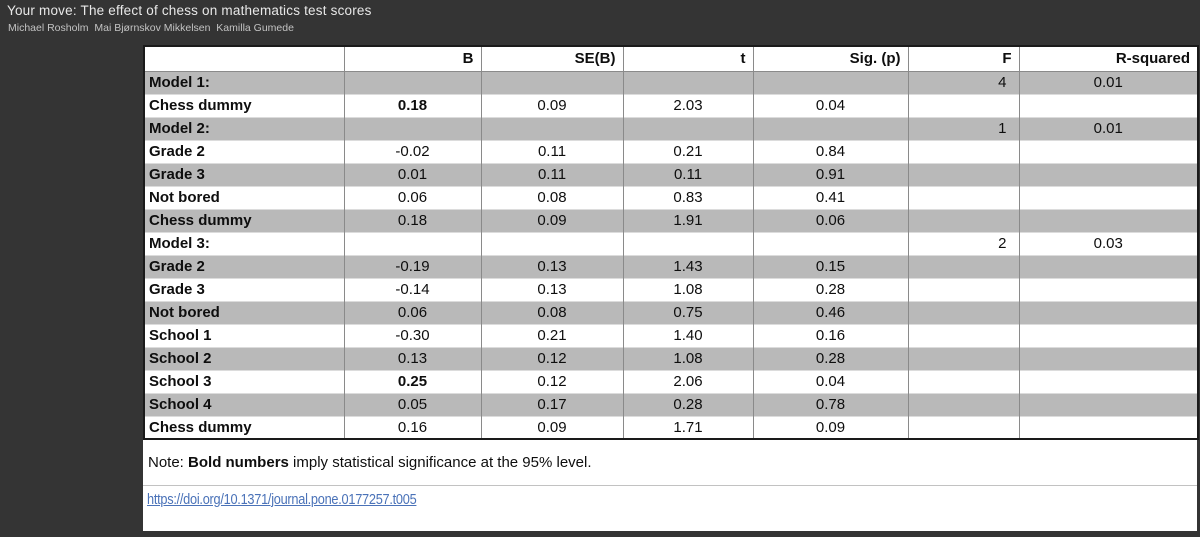 The image size is (1200, 537). I want to click on cell-label: Model 3:, so click(244, 243).